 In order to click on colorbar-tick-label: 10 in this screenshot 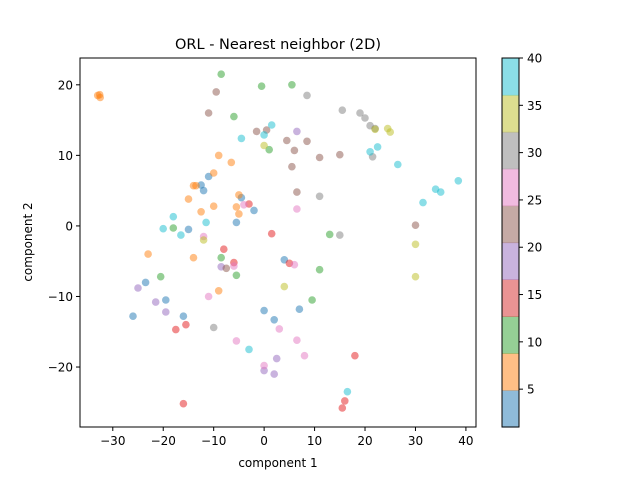, I will do `click(534, 342)`.